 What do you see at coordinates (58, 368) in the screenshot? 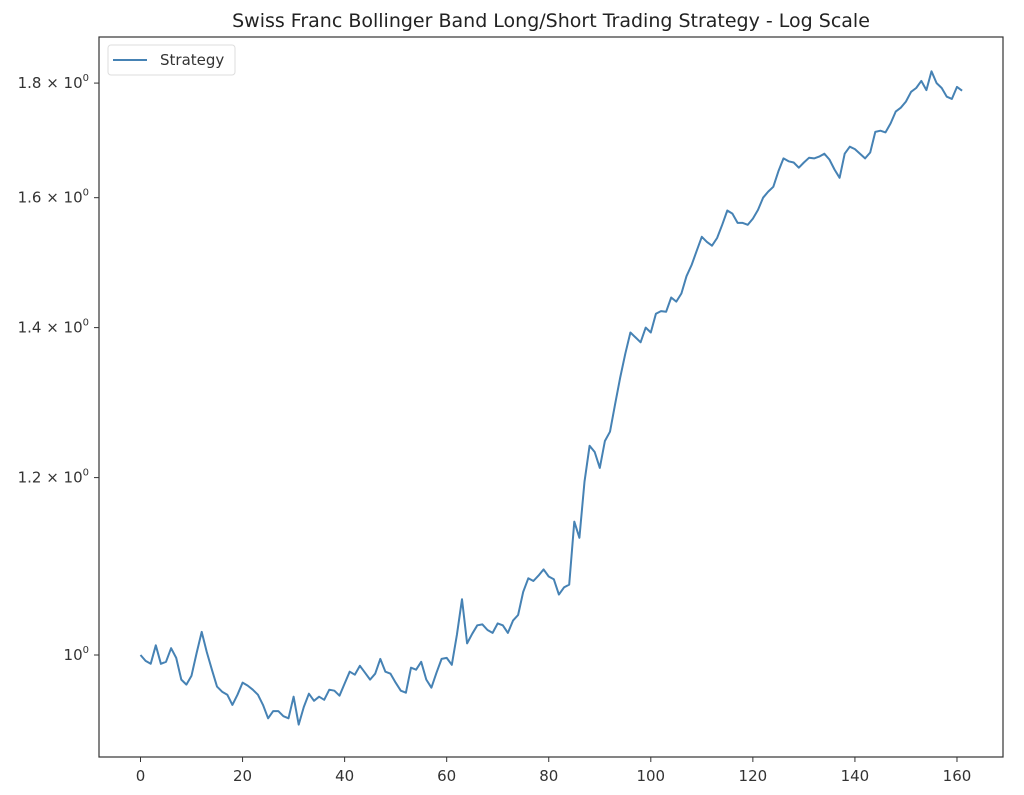
I see `y-axis: 100 1.2 × 100 1.4 × 100 1.6 × 100 1.8 × 100` at bounding box center [58, 368].